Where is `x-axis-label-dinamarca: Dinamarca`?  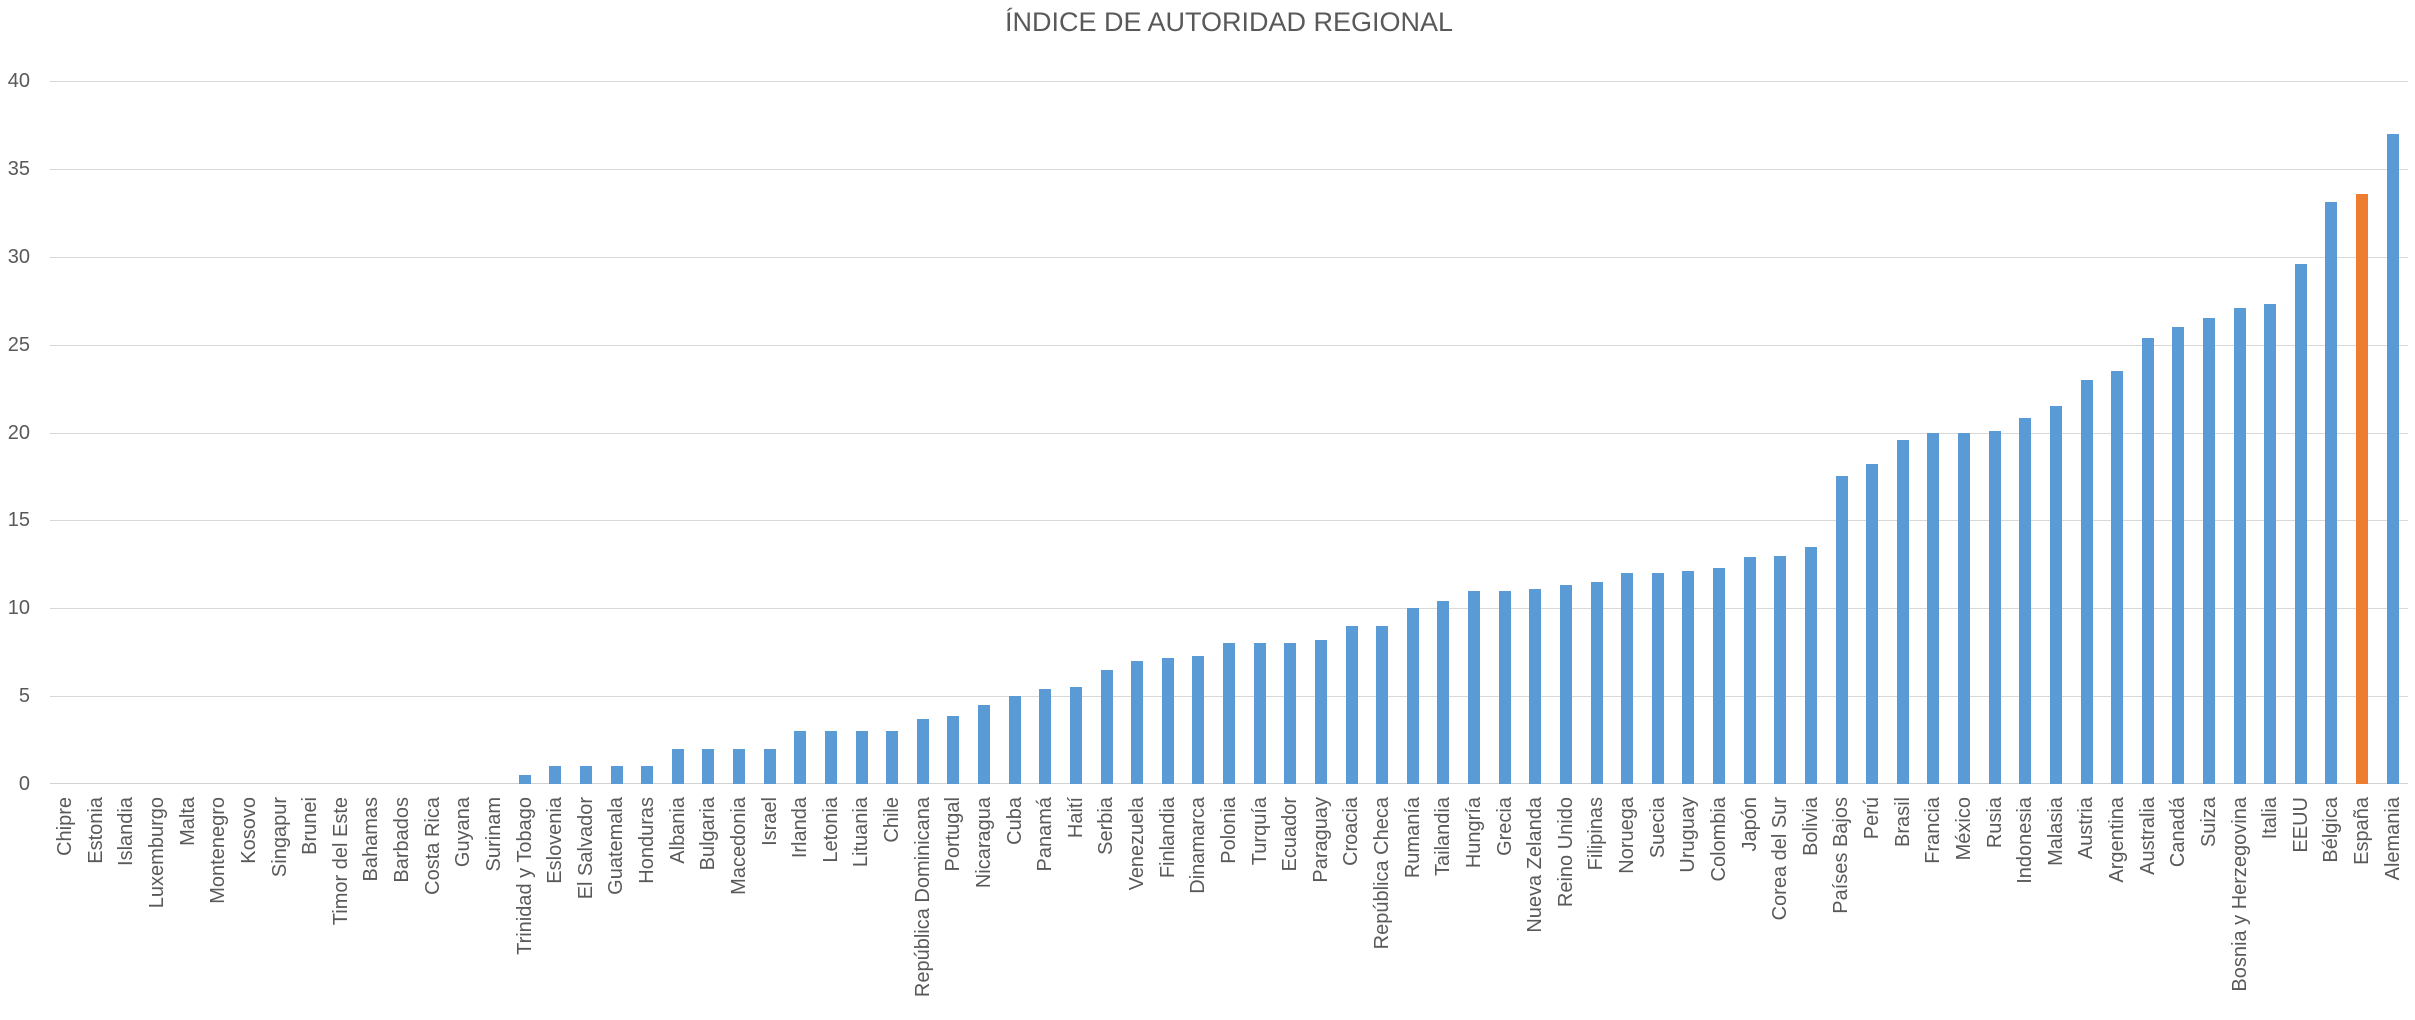
x-axis-label-dinamarca: Dinamarca is located at coordinates (1198, 845).